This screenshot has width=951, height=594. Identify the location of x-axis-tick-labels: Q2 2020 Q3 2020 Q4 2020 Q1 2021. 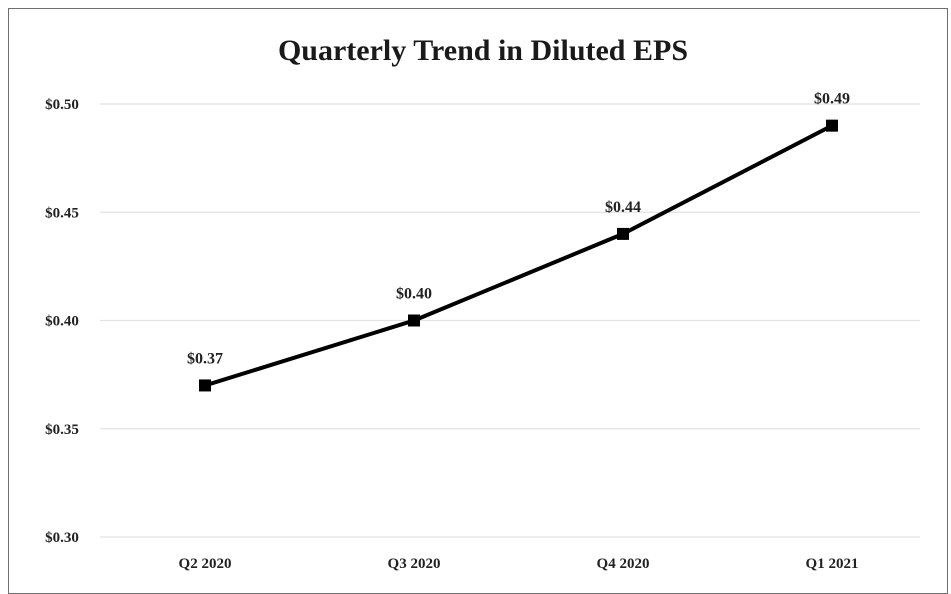
(519, 564).